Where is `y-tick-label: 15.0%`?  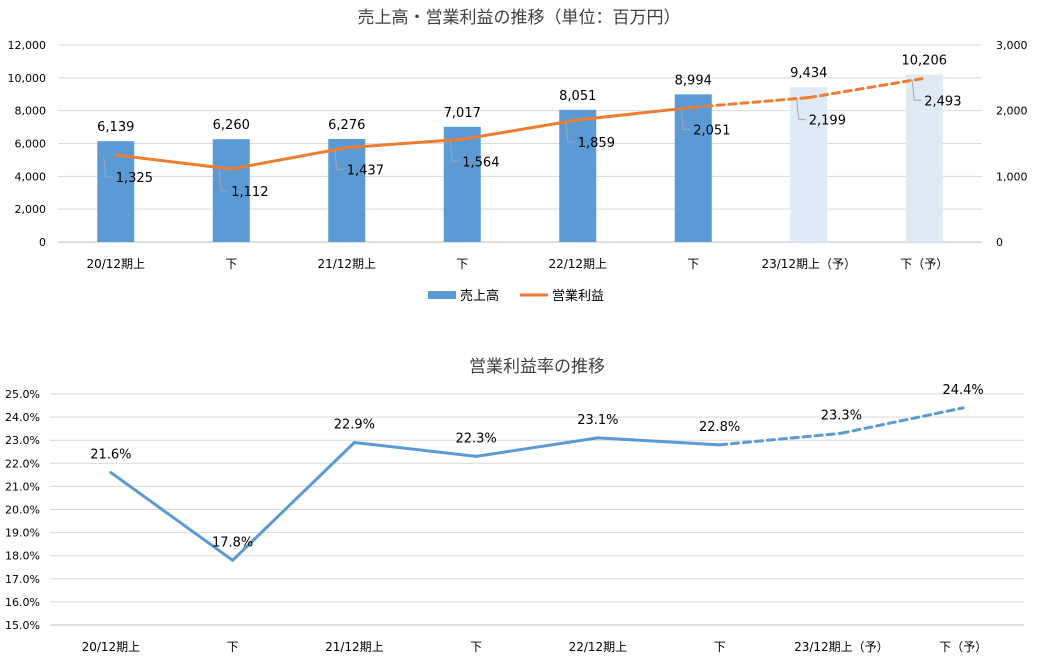 y-tick-label: 15.0% is located at coordinates (22, 625).